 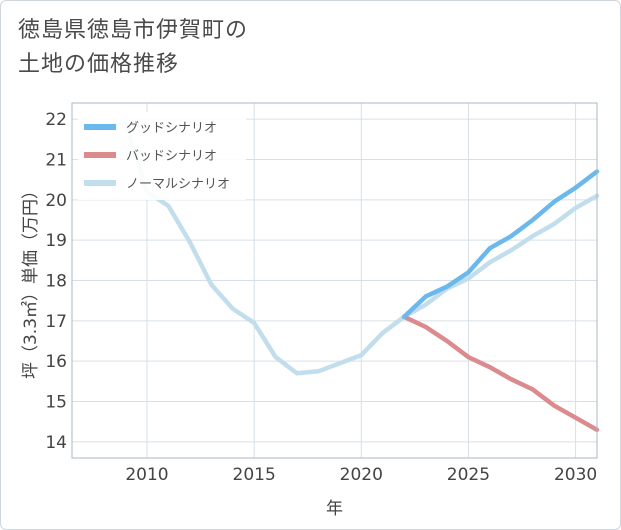 What do you see at coordinates (31, 280) in the screenshot?
I see `y-axis-title: 坪（3.3㎡）単価（万円）` at bounding box center [31, 280].